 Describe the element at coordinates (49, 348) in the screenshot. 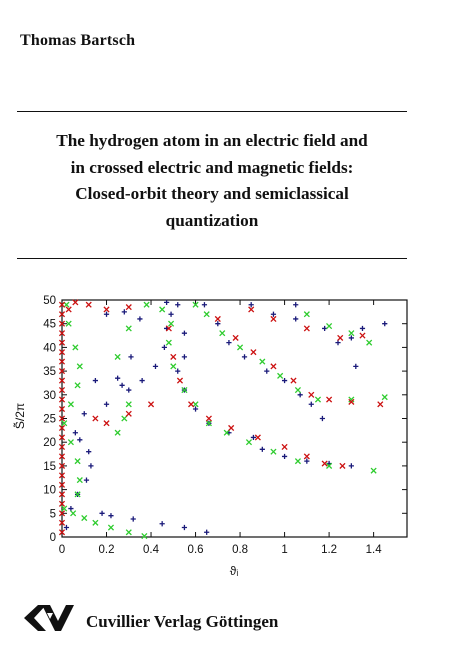

I see `y-tick-label: 40` at that location.